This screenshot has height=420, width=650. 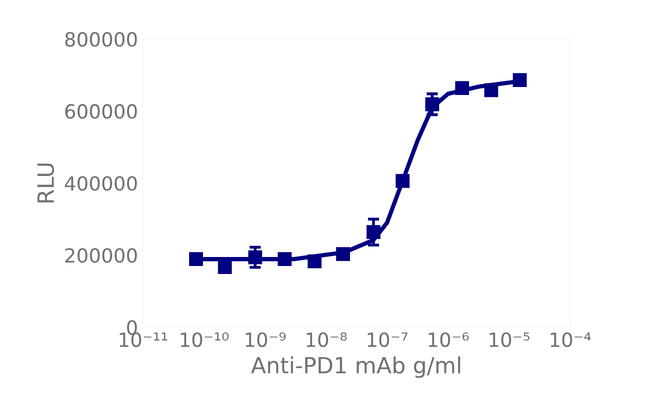 What do you see at coordinates (101, 255) in the screenshot?
I see `y-tick-label: 200000` at bounding box center [101, 255].